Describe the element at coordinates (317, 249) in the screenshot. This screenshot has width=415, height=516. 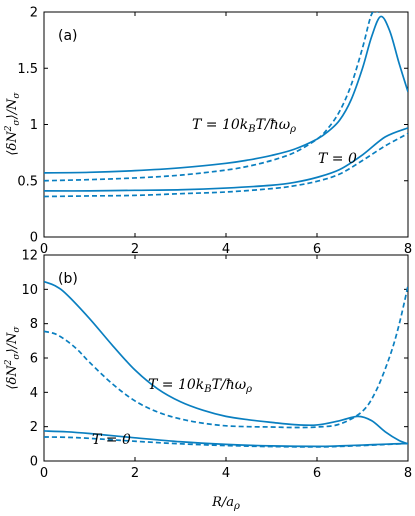
I see `panel-a-xtick-label-3: 6` at that location.